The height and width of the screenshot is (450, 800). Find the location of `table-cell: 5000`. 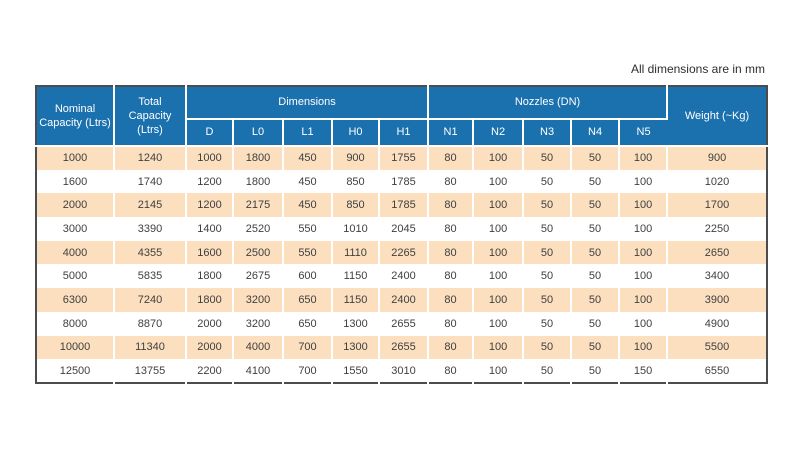

table-cell: 5000 is located at coordinates (75, 276).